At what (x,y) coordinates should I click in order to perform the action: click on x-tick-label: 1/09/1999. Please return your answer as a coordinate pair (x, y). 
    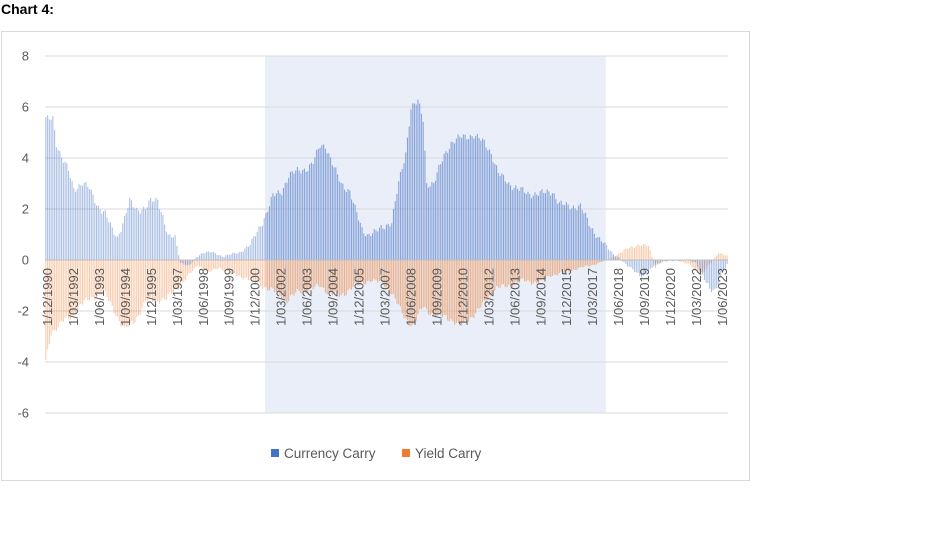
    Looking at the image, I should click on (229, 297).